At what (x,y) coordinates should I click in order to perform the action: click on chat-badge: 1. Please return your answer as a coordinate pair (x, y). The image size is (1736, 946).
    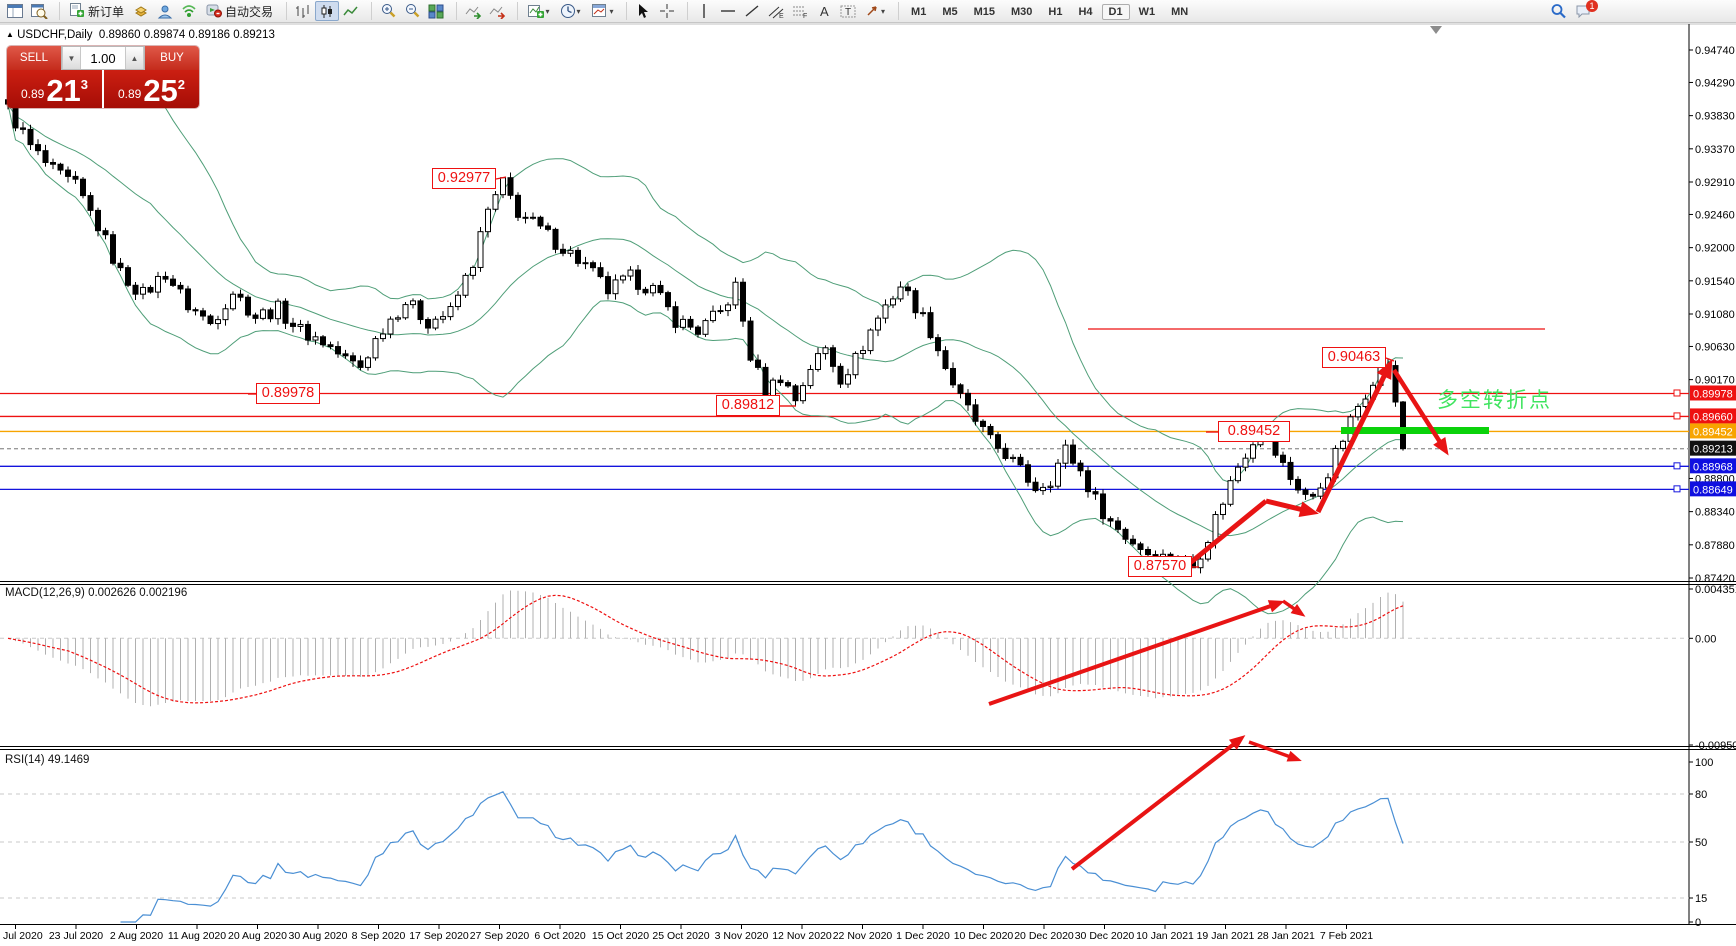
    Looking at the image, I should click on (1592, 6).